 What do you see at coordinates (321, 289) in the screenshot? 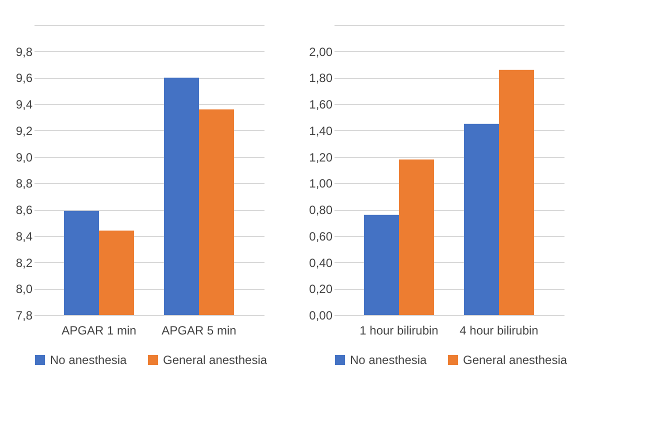
I see `y-tick-label: 0,20` at bounding box center [321, 289].